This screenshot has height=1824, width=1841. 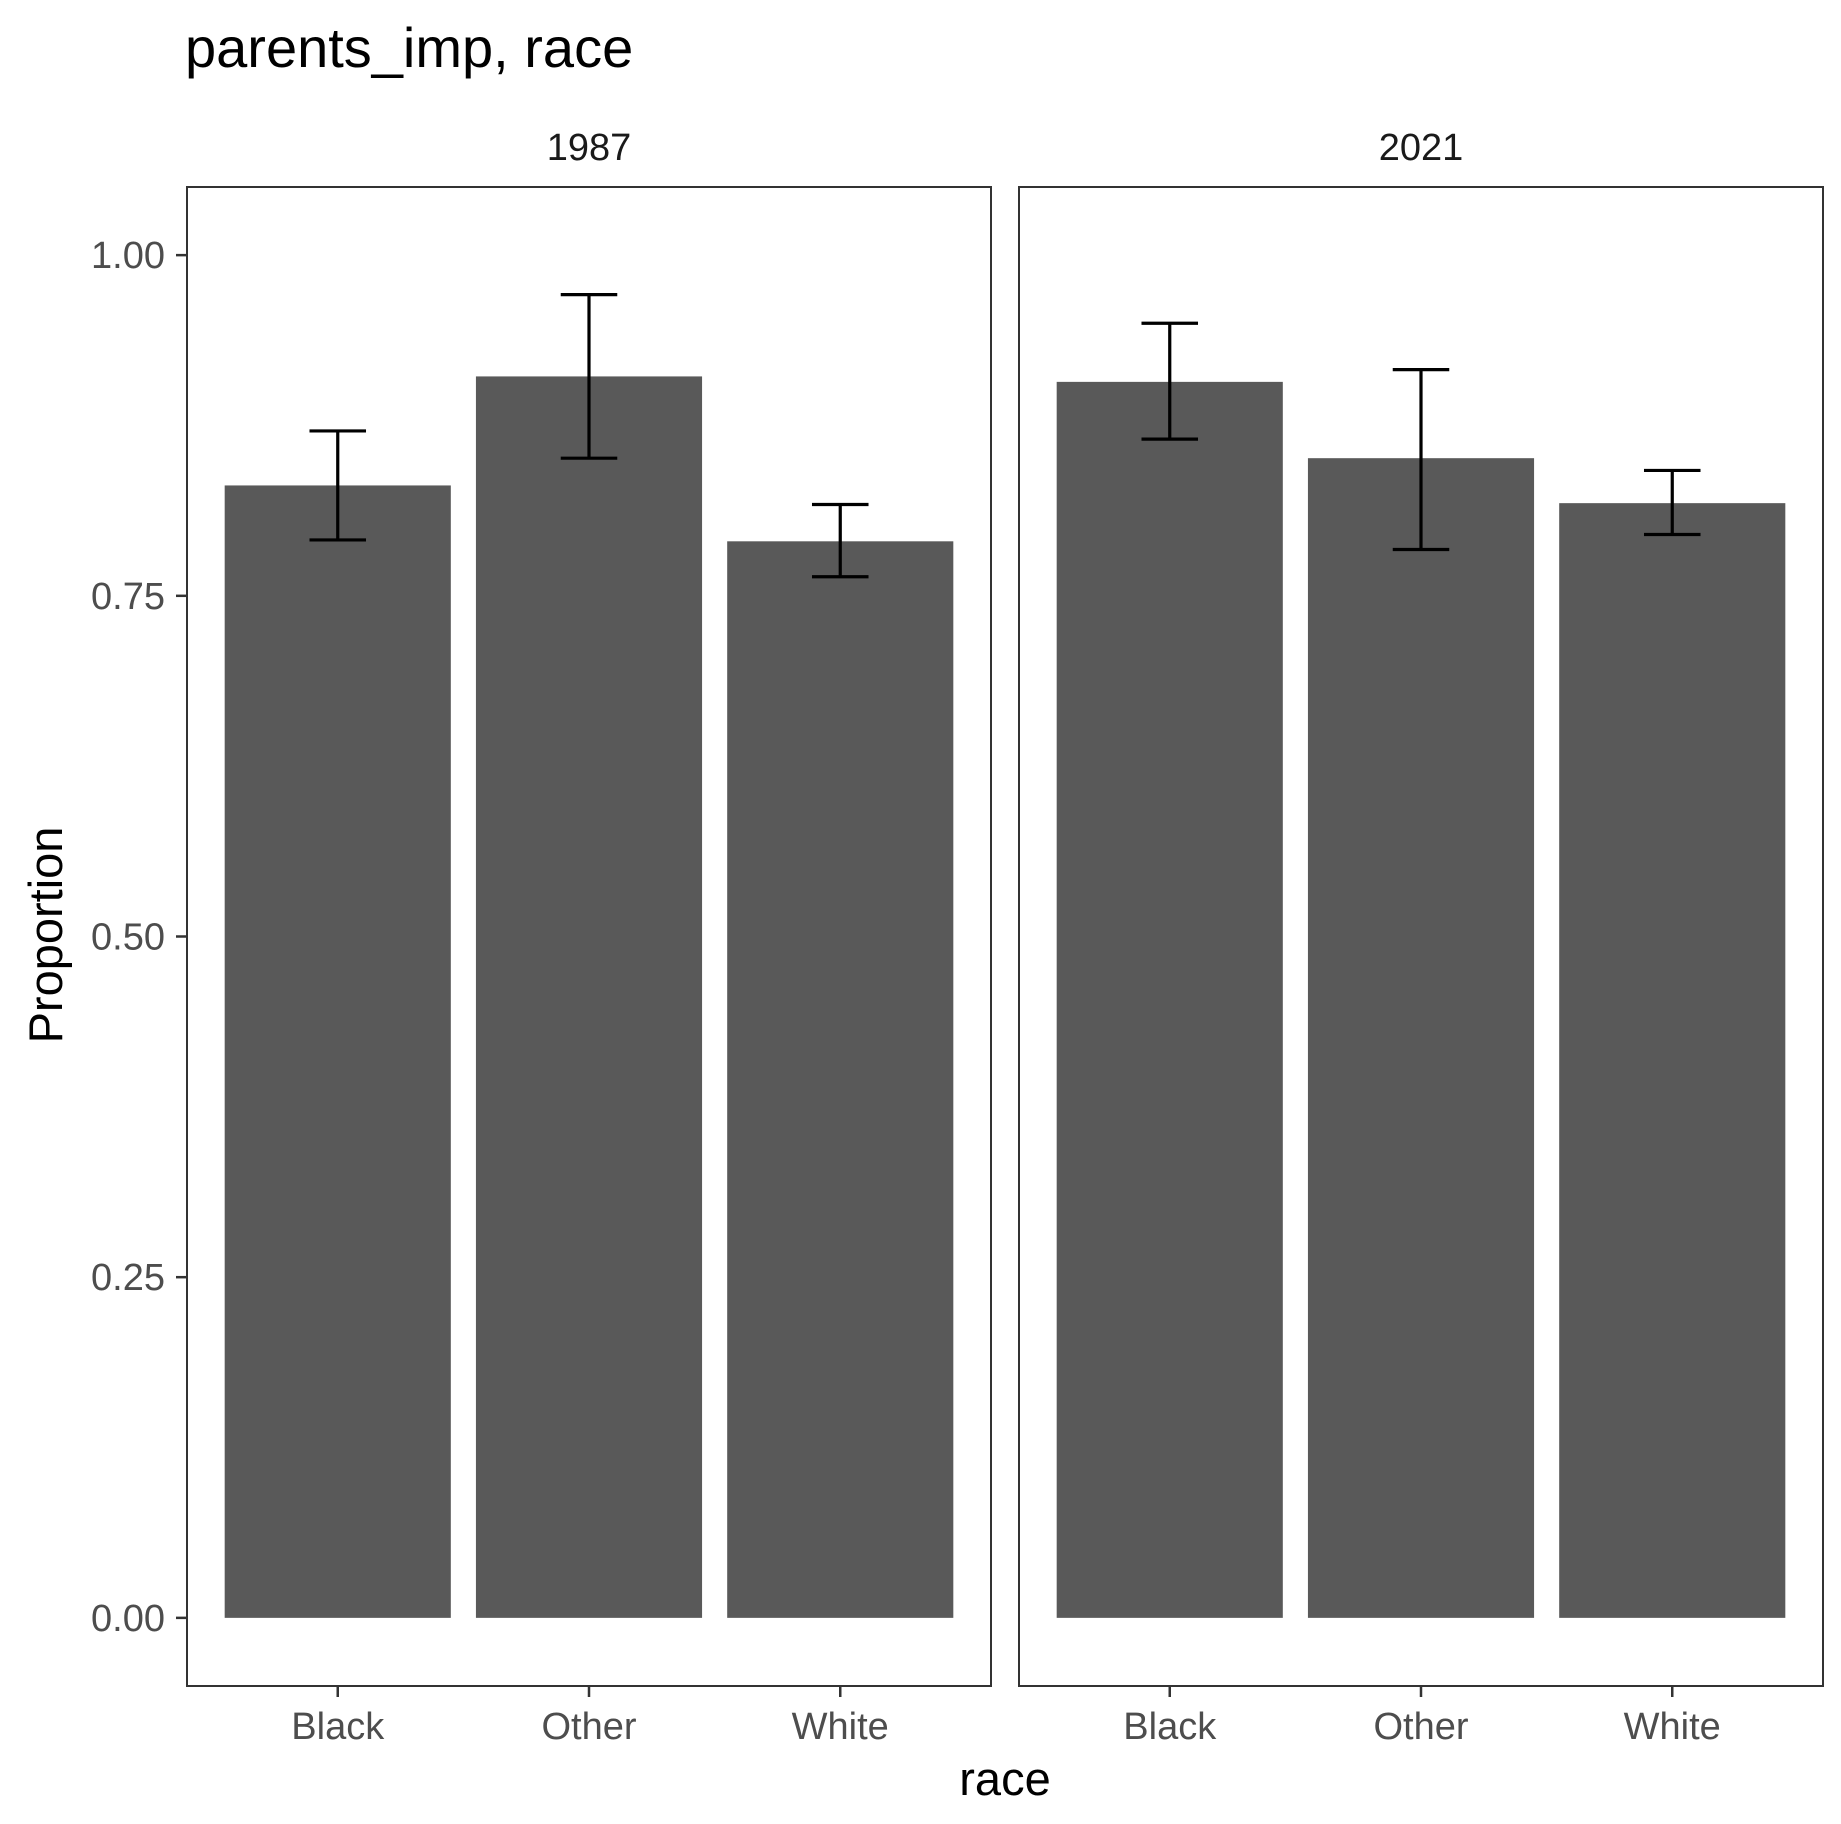 I want to click on y-tick-label: 0.25, so click(x=128, y=1278).